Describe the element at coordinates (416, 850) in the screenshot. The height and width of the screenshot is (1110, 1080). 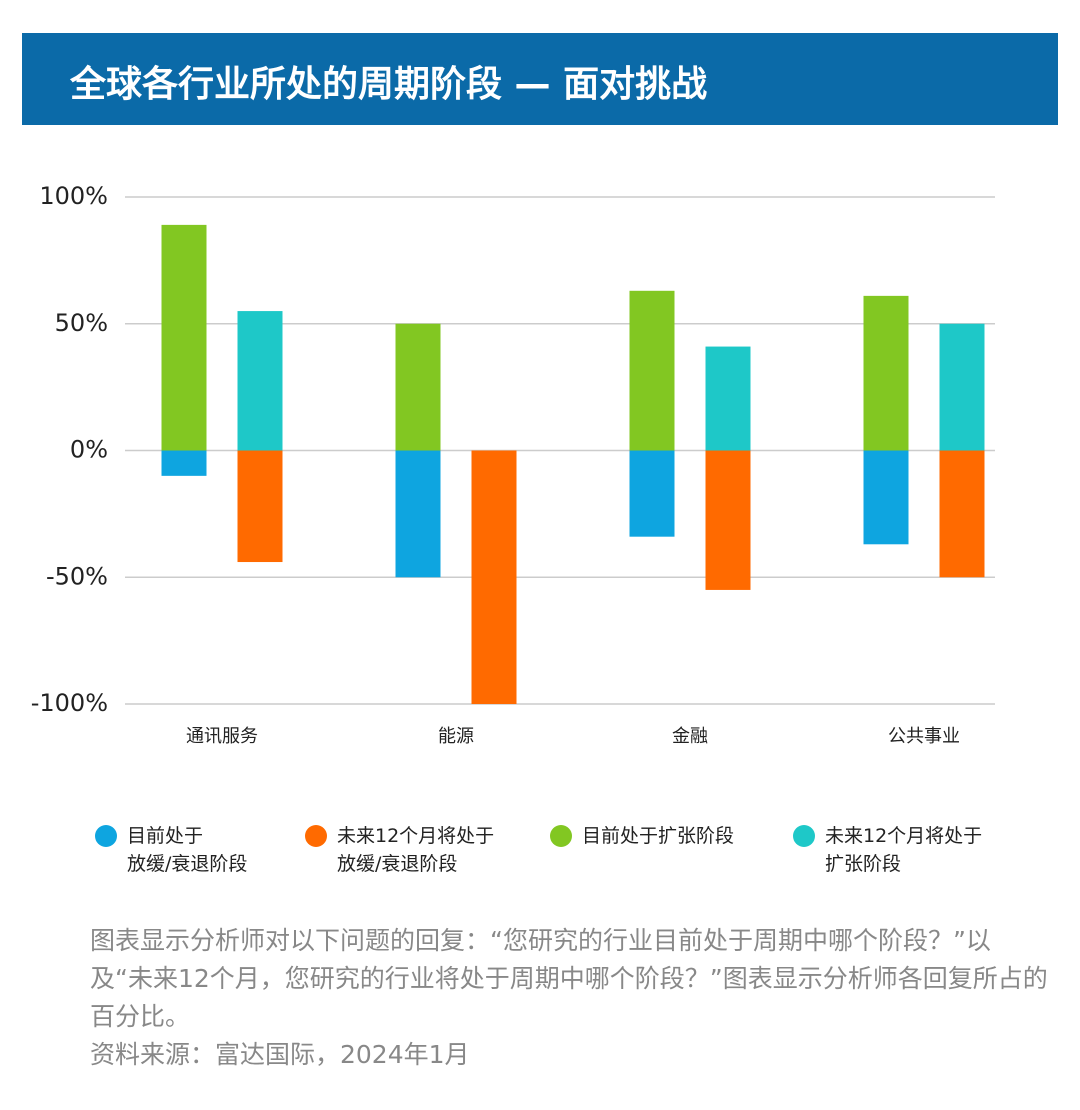
I see `legend-label: 未来12个月将处于 放缓/衰退阶段` at that location.